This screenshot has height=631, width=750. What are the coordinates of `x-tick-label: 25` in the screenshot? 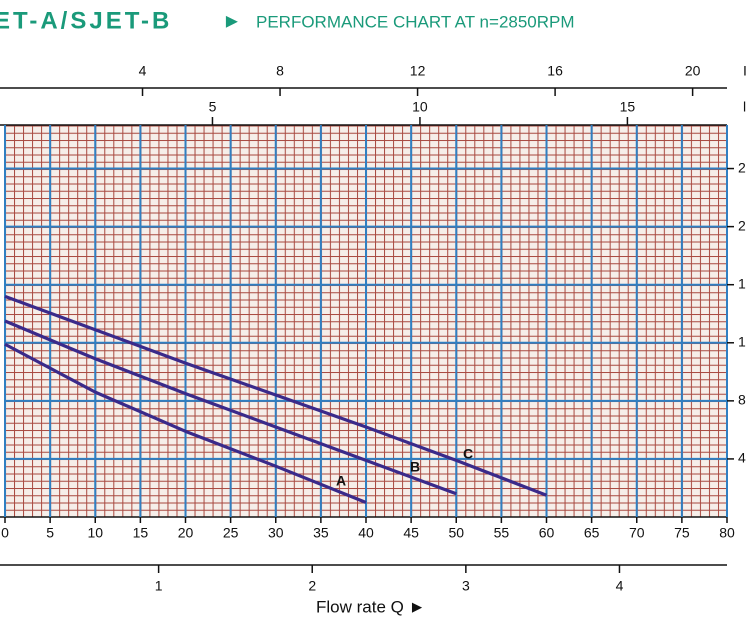 It's located at (231, 533).